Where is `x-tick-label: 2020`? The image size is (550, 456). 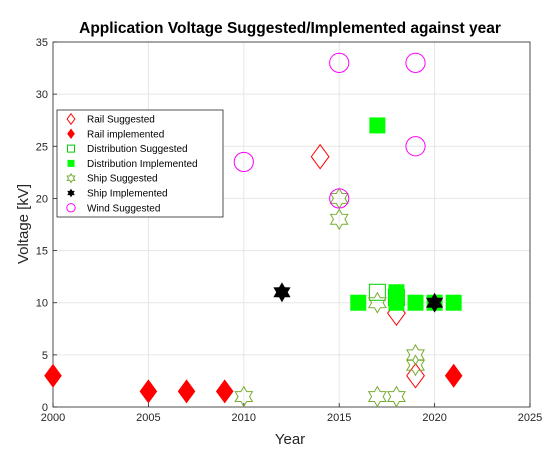
x-tick-label: 2020 is located at coordinates (434, 418).